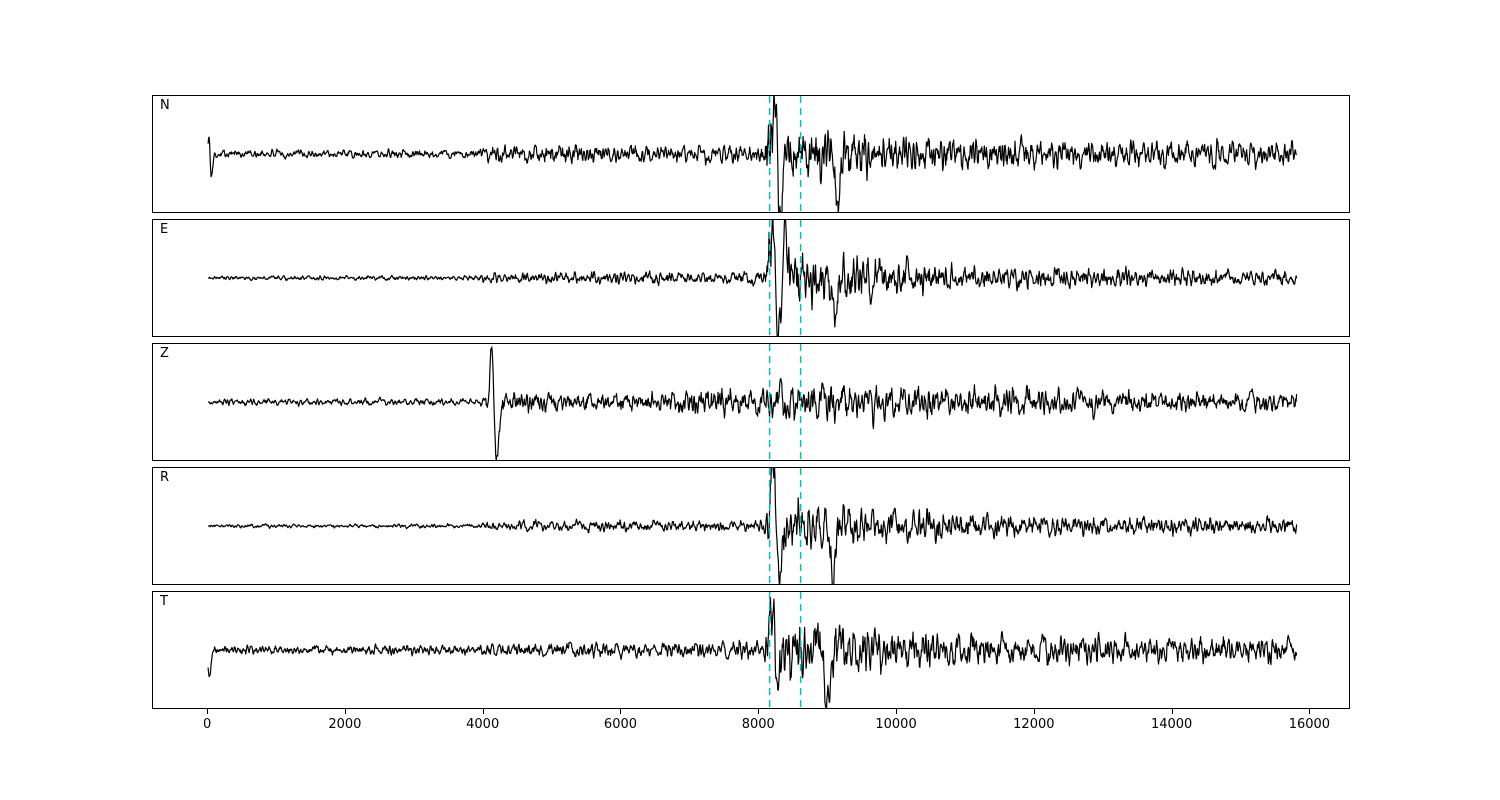 This screenshot has width=1500, height=800. I want to click on x-tick-label: 10000, so click(896, 724).